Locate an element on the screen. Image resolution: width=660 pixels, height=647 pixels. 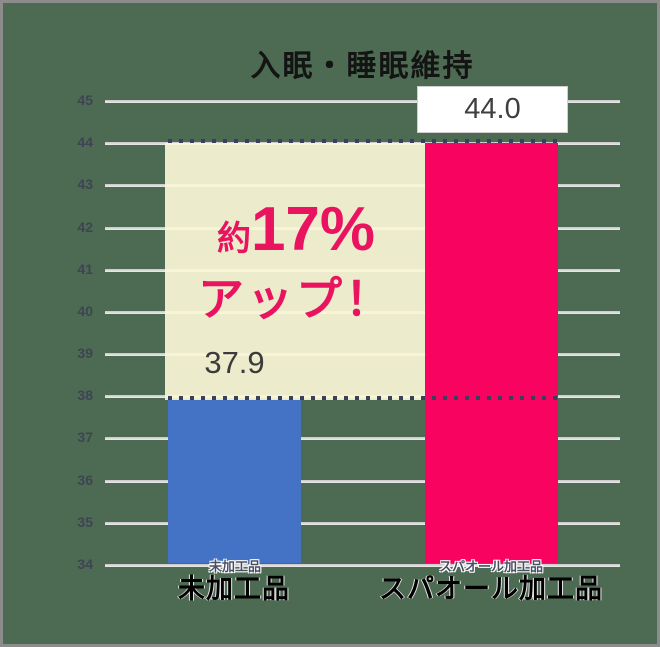
annotation-line1: 約17% is located at coordinates (296, 234).